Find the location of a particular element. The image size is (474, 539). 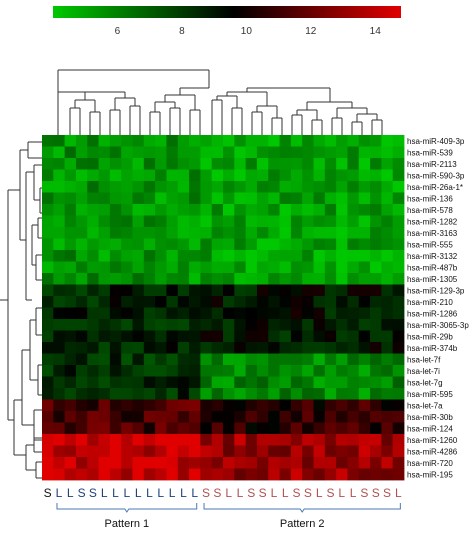

row-label: hsa-miR-578 is located at coordinates (430, 210).